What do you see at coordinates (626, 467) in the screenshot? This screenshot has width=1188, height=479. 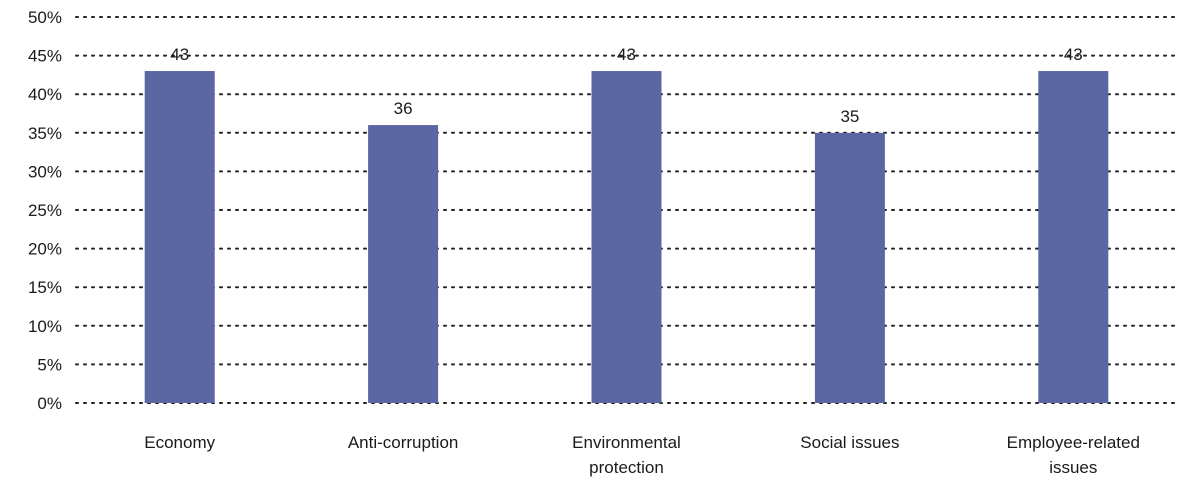 I see `category-label: protection` at bounding box center [626, 467].